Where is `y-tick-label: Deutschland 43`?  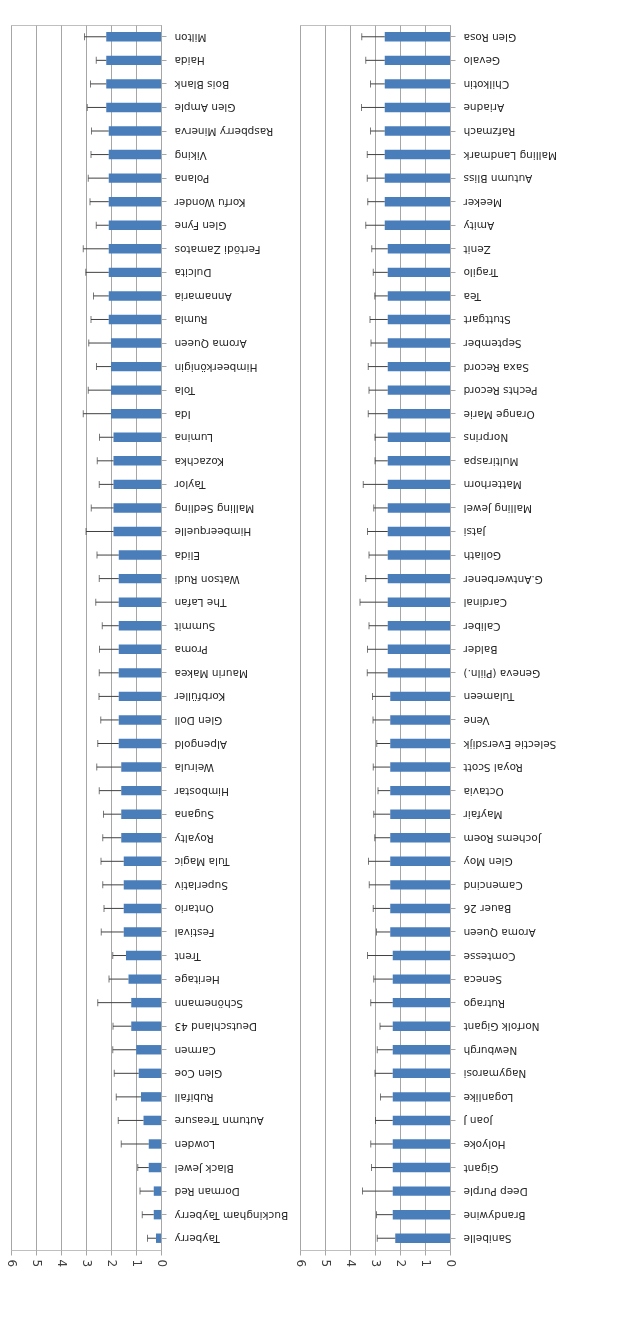
y-tick-label: Deutschland 43 is located at coordinates (216, 1027).